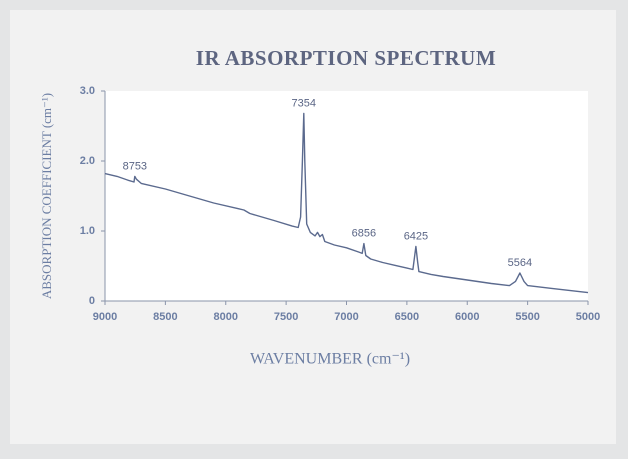 Image resolution: width=628 pixels, height=459 pixels. I want to click on y-tick-label: 0, so click(92, 301).